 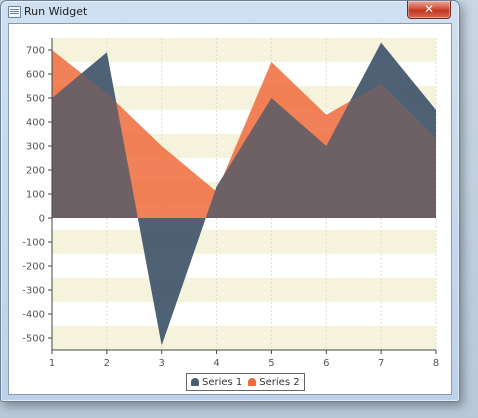 I want to click on title-bar: Run Widget ✕, so click(x=230, y=12).